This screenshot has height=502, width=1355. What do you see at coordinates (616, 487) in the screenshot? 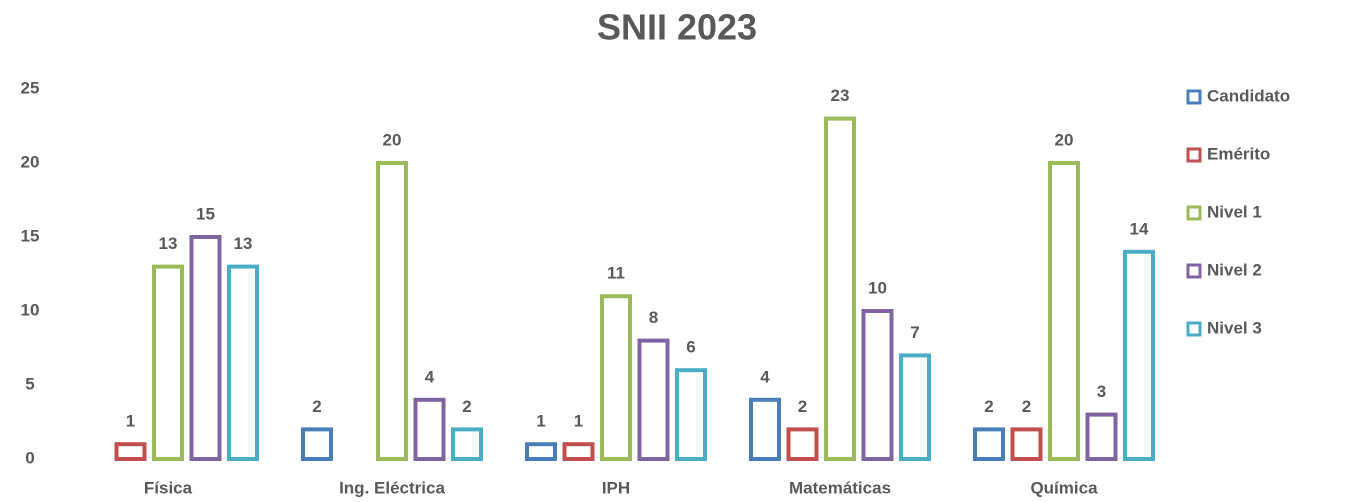
I see `x-tick-label: IPH` at bounding box center [616, 487].